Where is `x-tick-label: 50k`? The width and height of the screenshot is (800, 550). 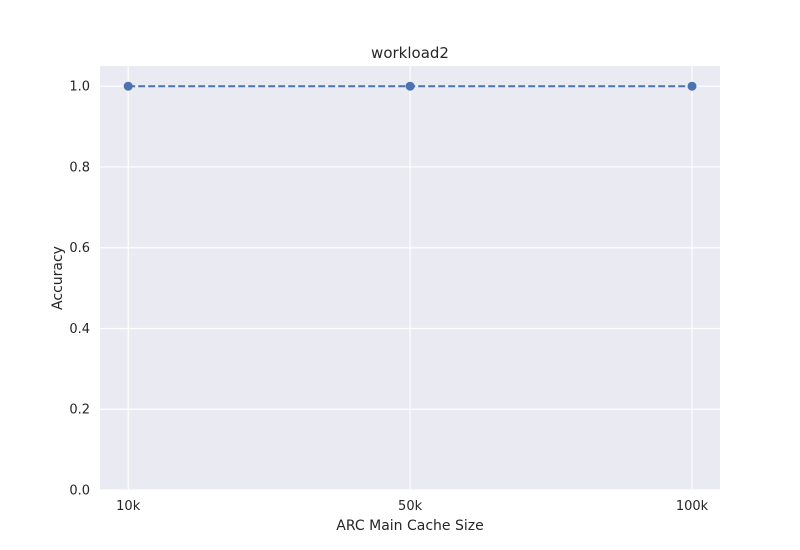 x-tick-label: 50k is located at coordinates (410, 506).